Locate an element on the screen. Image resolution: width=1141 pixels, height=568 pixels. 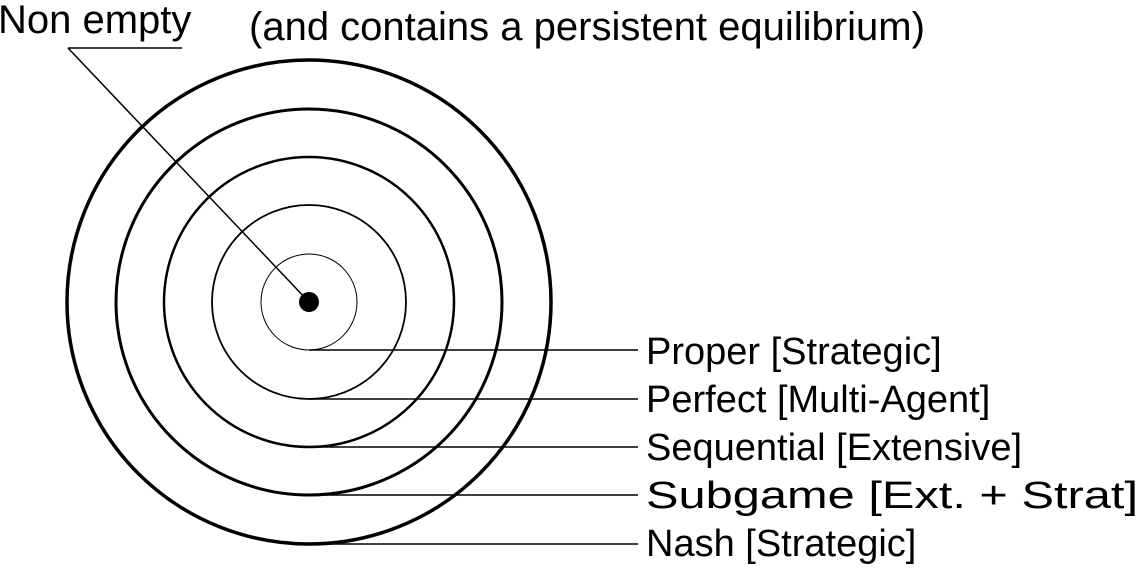
concept-label-nash: Nash [Strategic] is located at coordinates (781, 544).